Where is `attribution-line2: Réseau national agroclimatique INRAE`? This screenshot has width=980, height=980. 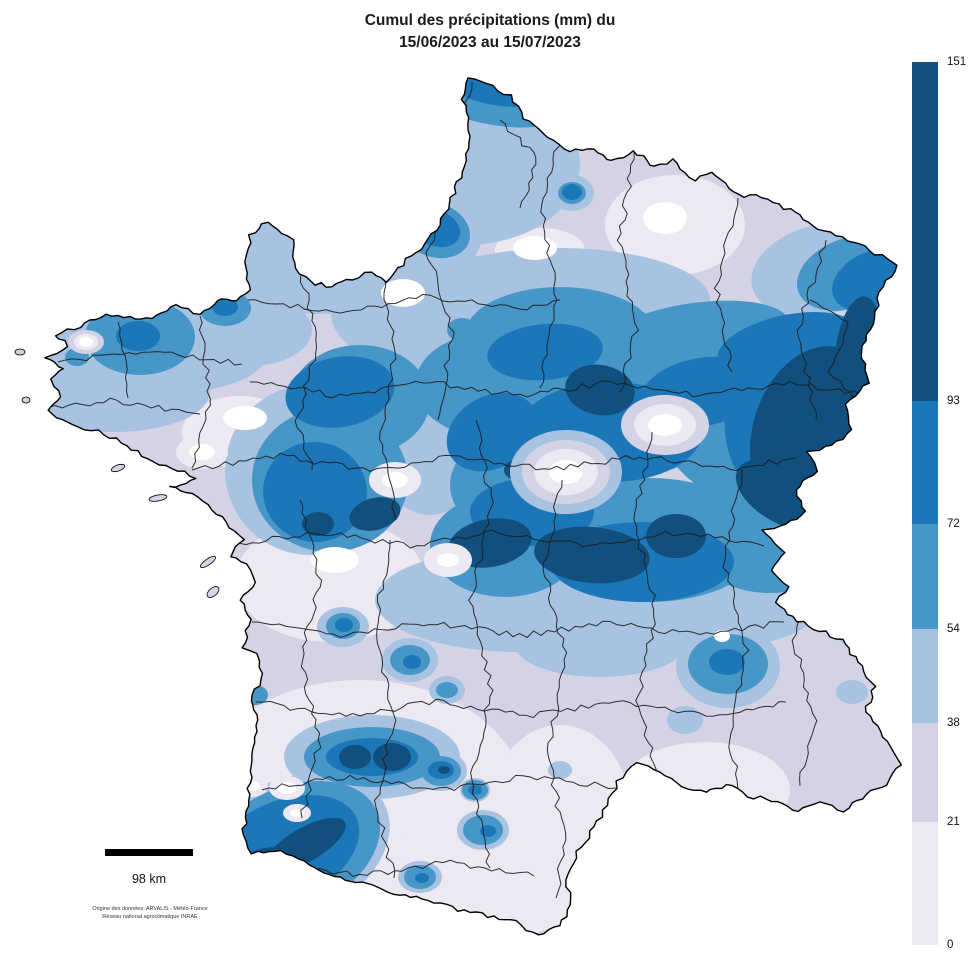
attribution-line2: Réseau national agroclimatique INRAE is located at coordinates (150, 917).